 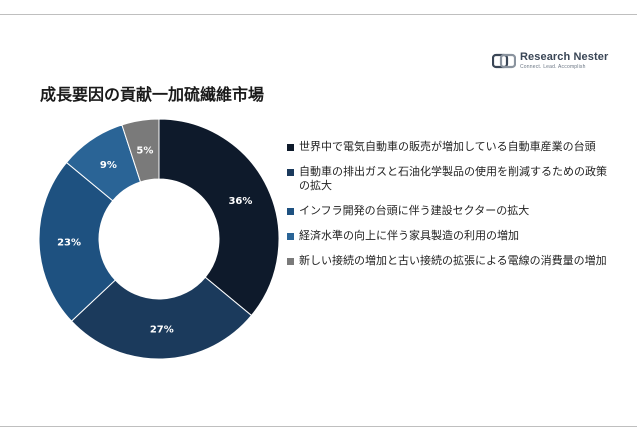 What do you see at coordinates (504, 61) in the screenshot?
I see `research-nester-logo-icon` at bounding box center [504, 61].